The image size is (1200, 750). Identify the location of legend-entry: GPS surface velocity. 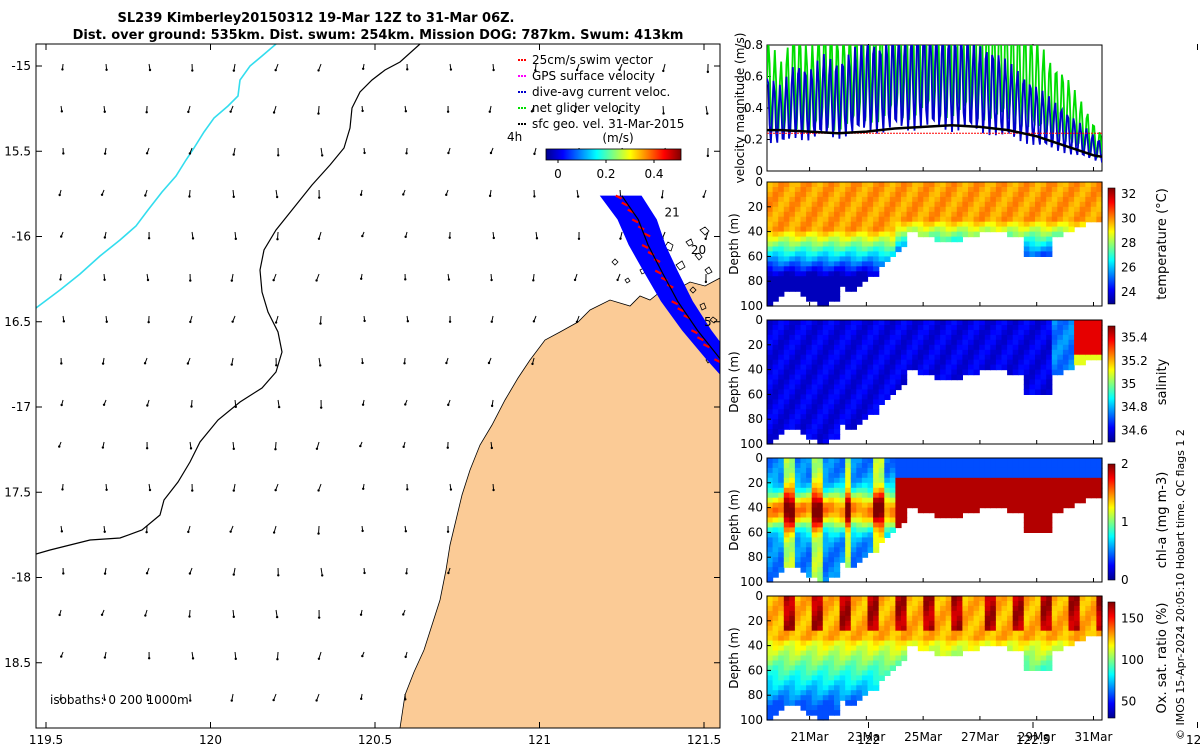
(593, 76).